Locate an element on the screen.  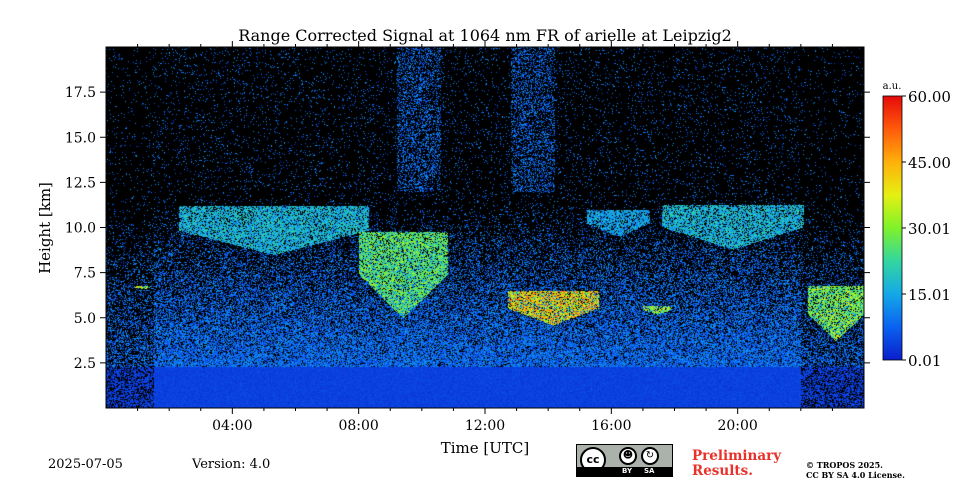
preliminary-note: Preliminary Results. is located at coordinates (736, 464).